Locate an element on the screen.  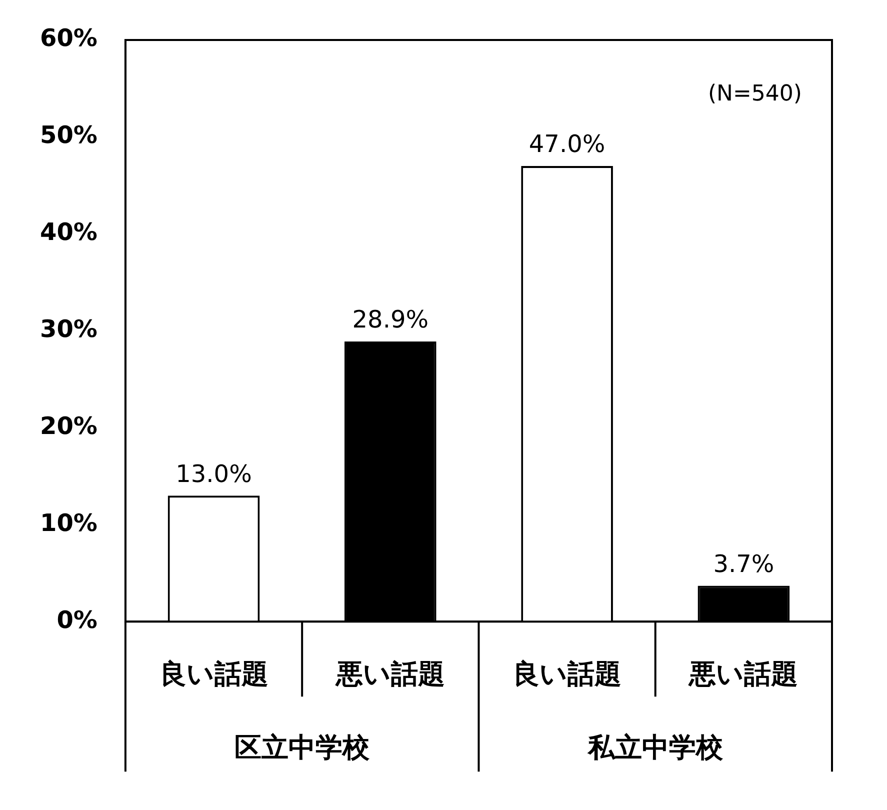
y-tick-label: 0% is located at coordinates (77, 620).